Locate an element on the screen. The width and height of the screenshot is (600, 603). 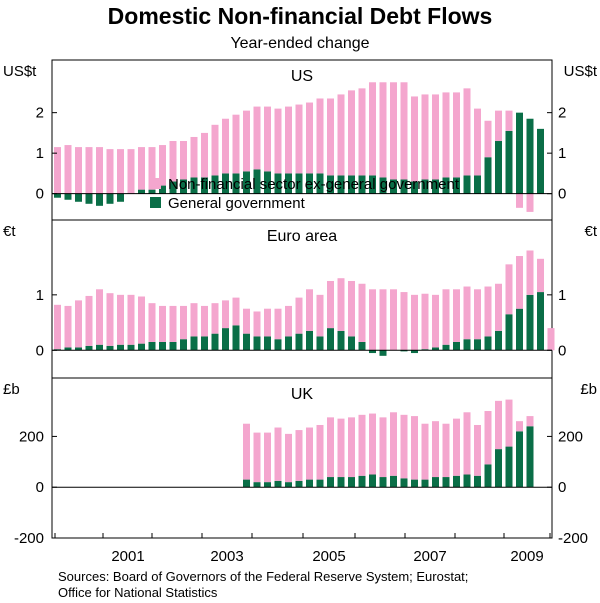
y-tick-label-right: 1 is located at coordinates (562, 295).